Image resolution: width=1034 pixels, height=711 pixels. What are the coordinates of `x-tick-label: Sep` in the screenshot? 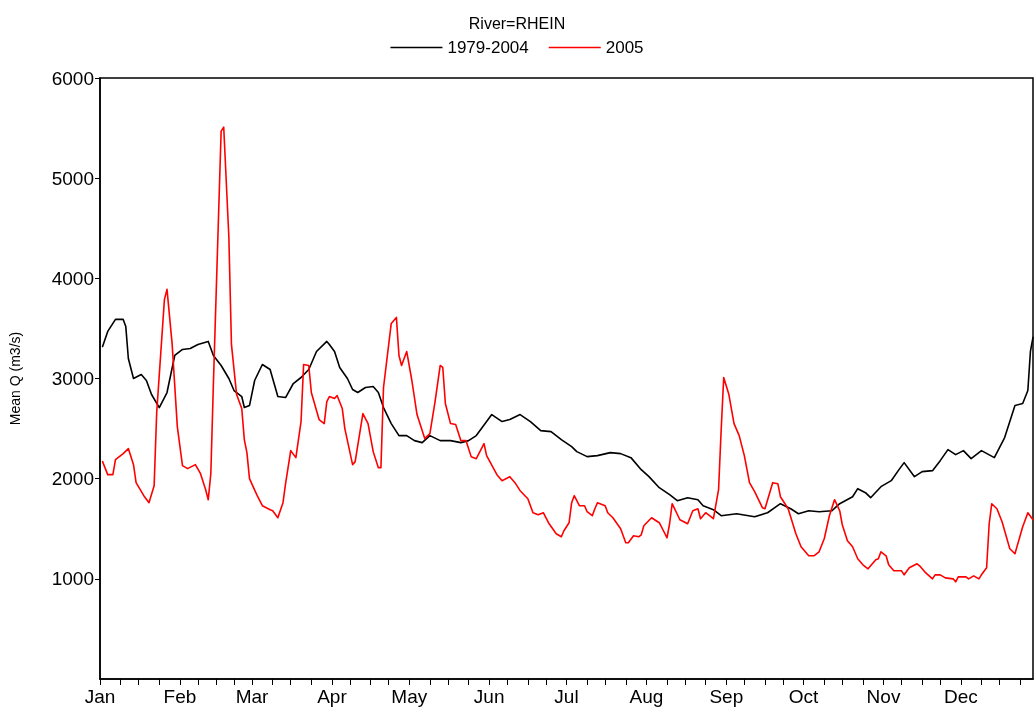 It's located at (726, 696).